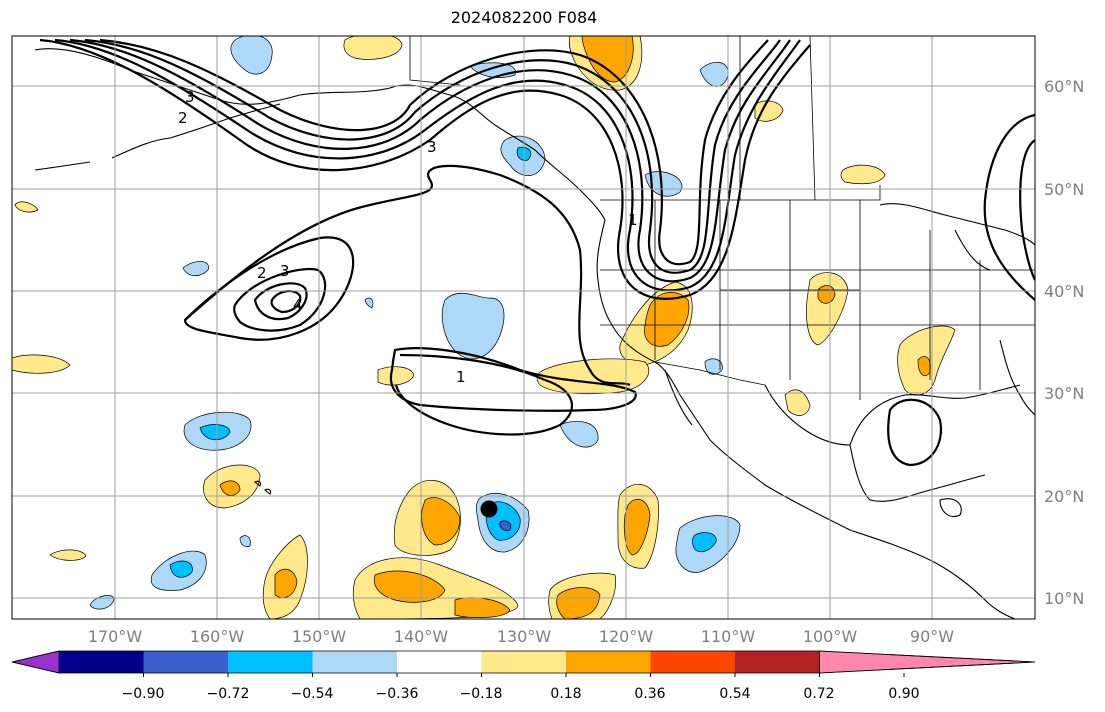 This screenshot has width=1105, height=712. Describe the element at coordinates (397, 694) in the screenshot. I see `colorbar-tick-label: −0.36` at that location.